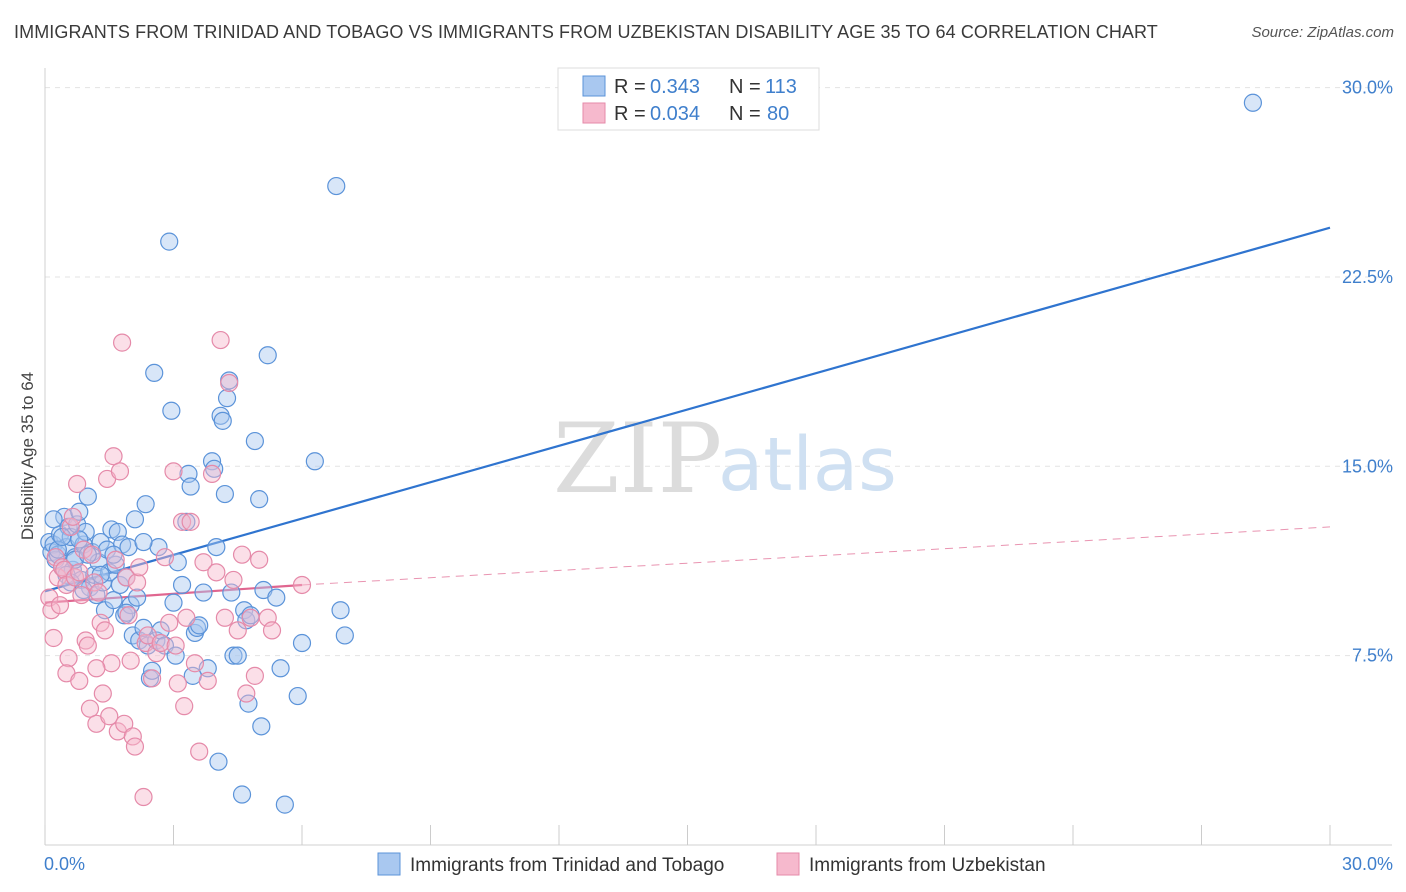 This screenshot has height=892, width=1406. What do you see at coordinates (389, 864) in the screenshot?
I see `bottom-legend-swatch-blue` at bounding box center [389, 864].